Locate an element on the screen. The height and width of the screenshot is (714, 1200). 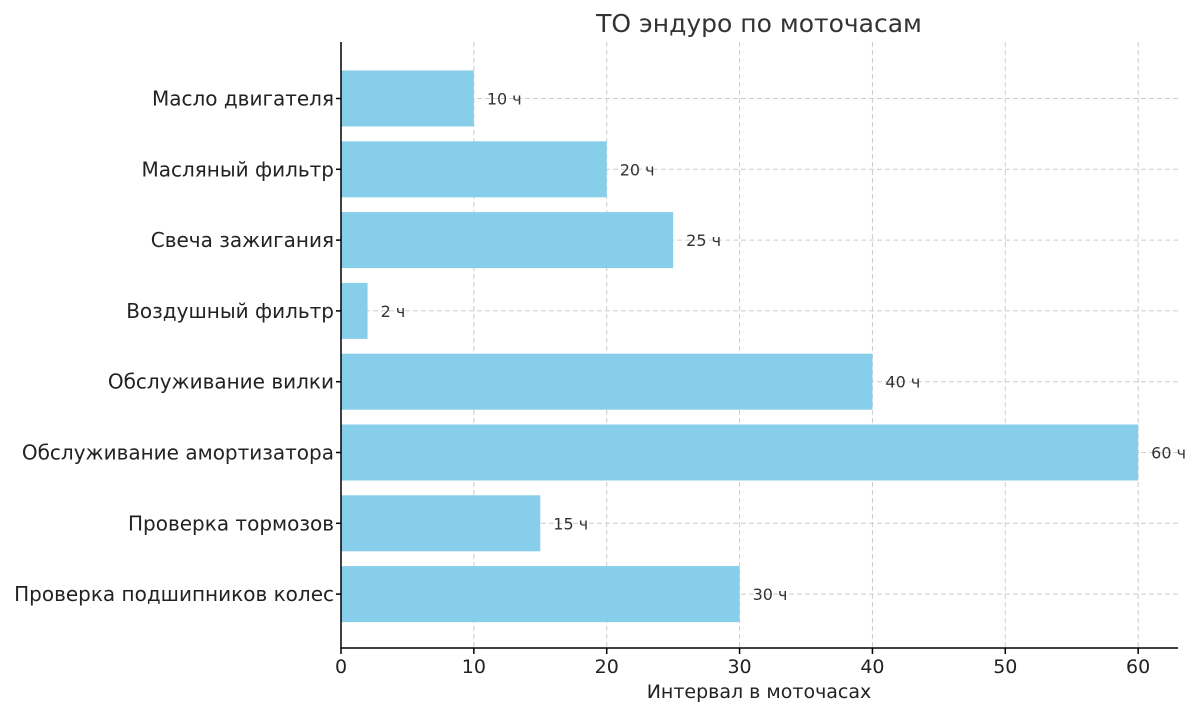
category-label: Воздушный фильтр is located at coordinates (230, 311).